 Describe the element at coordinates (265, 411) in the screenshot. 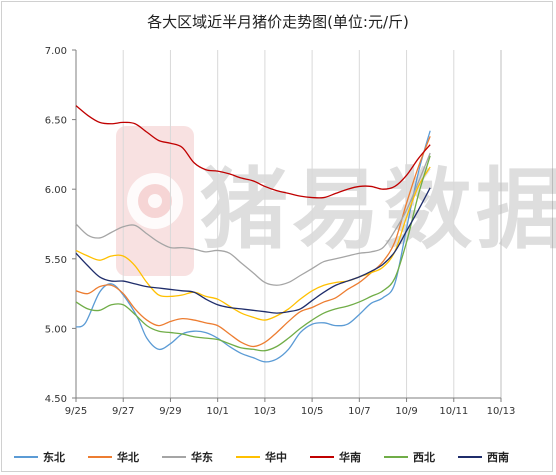

I see `x-tick-label: 10/3` at that location.